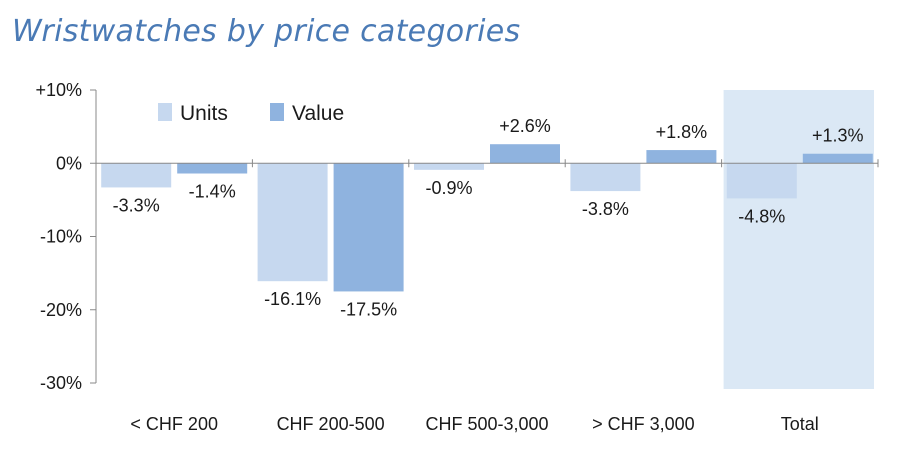 The image size is (900, 474). What do you see at coordinates (251, 113) in the screenshot?
I see `legend: Units Value` at bounding box center [251, 113].